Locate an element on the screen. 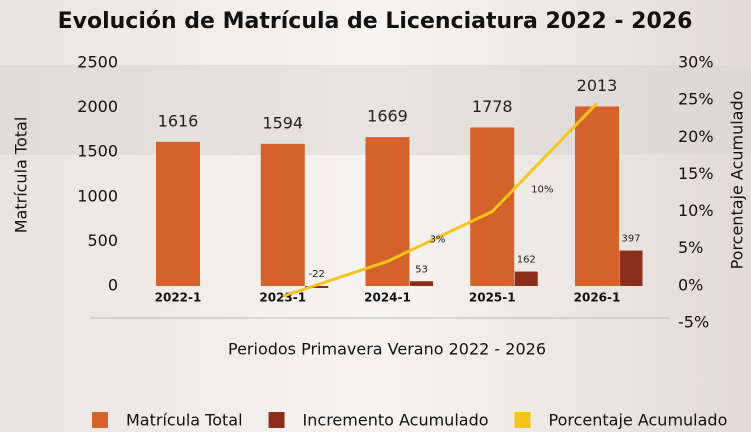  y-tick-label: 1500 is located at coordinates (97, 151).